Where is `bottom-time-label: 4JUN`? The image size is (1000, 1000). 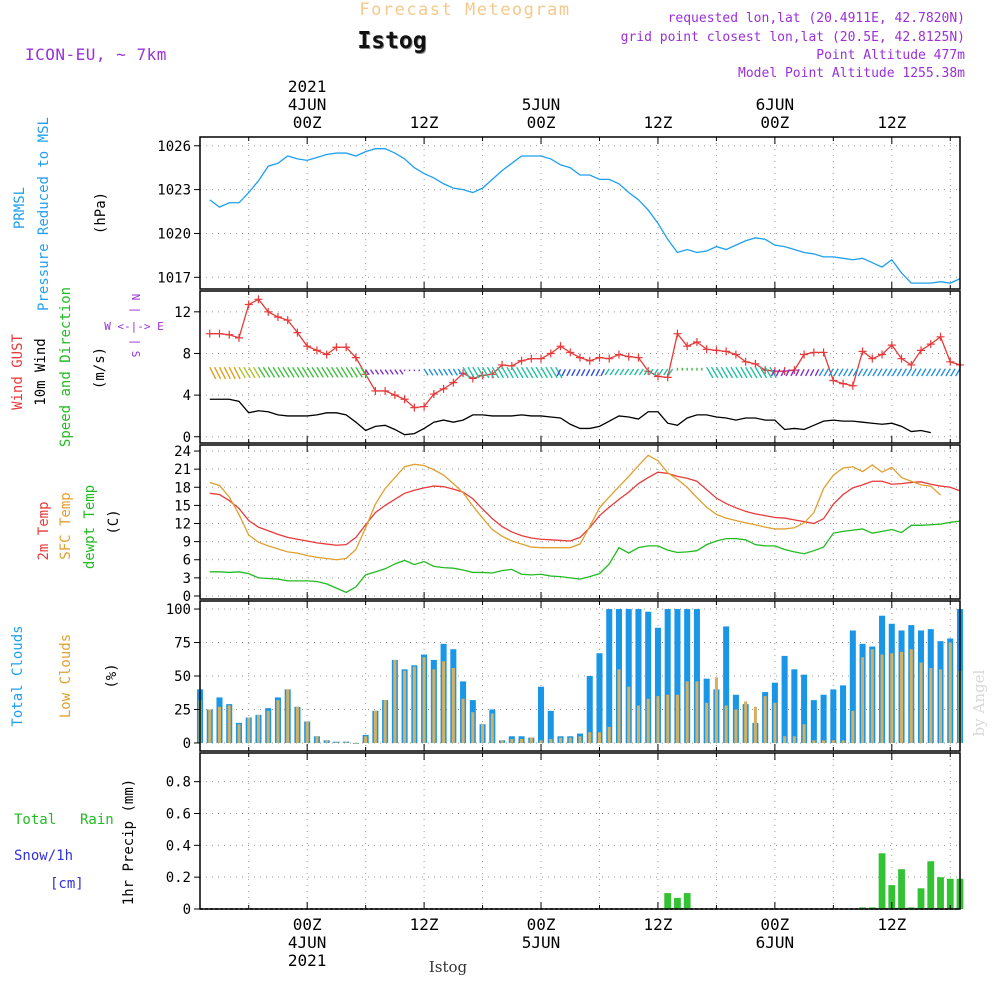
bottom-time-label: 4JUN is located at coordinates (307, 942).